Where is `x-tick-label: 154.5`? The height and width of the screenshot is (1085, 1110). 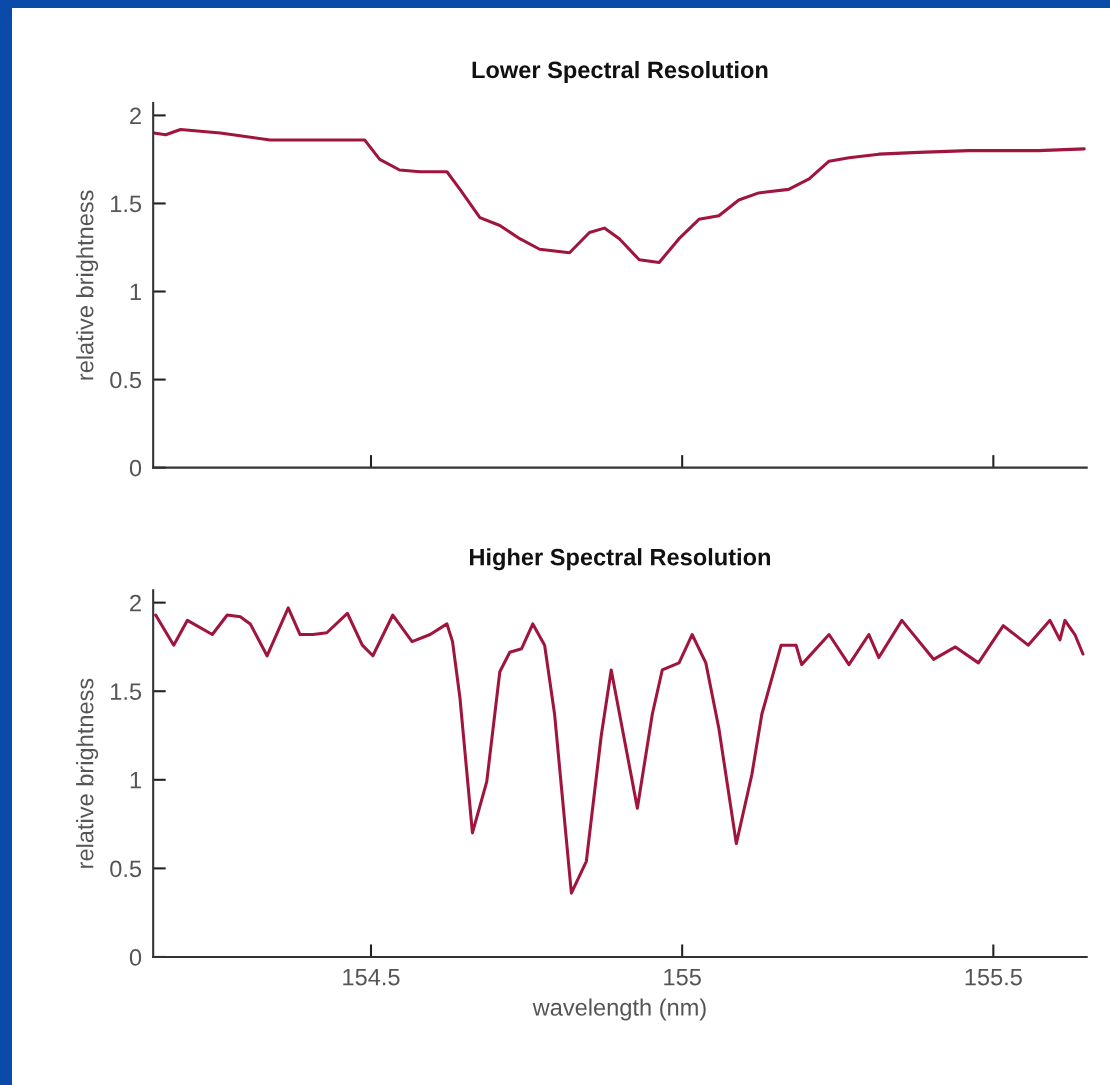
x-tick-label: 154.5 is located at coordinates (371, 977).